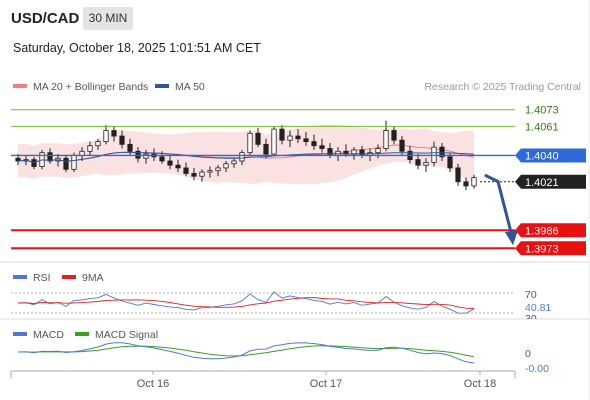 Image resolution: width=590 pixels, height=400 pixels. Describe the element at coordinates (48, 335) in the screenshot. I see `macd-legend-label: MACD` at that location.